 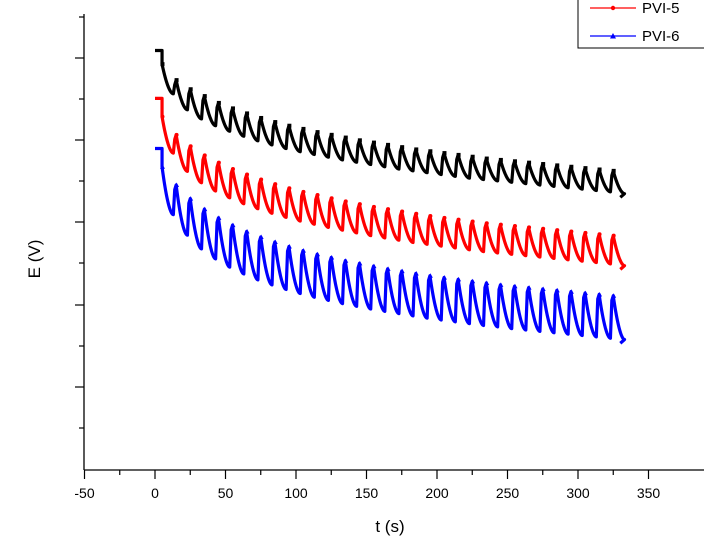 I want to click on x-ticks, so click(x=366, y=474).